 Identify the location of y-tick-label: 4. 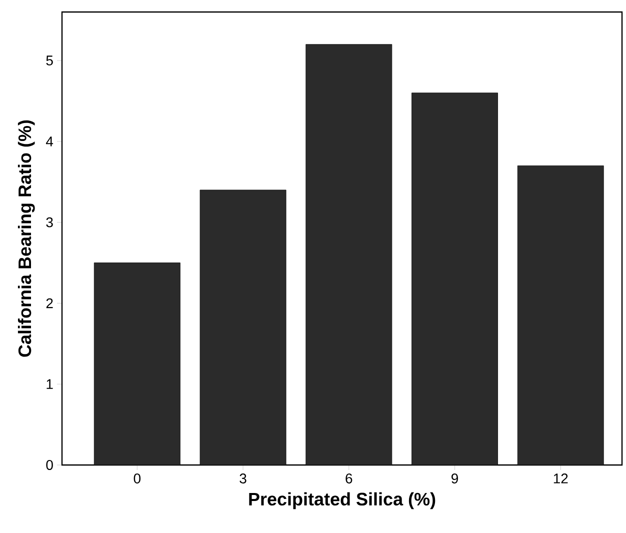
(50, 141).